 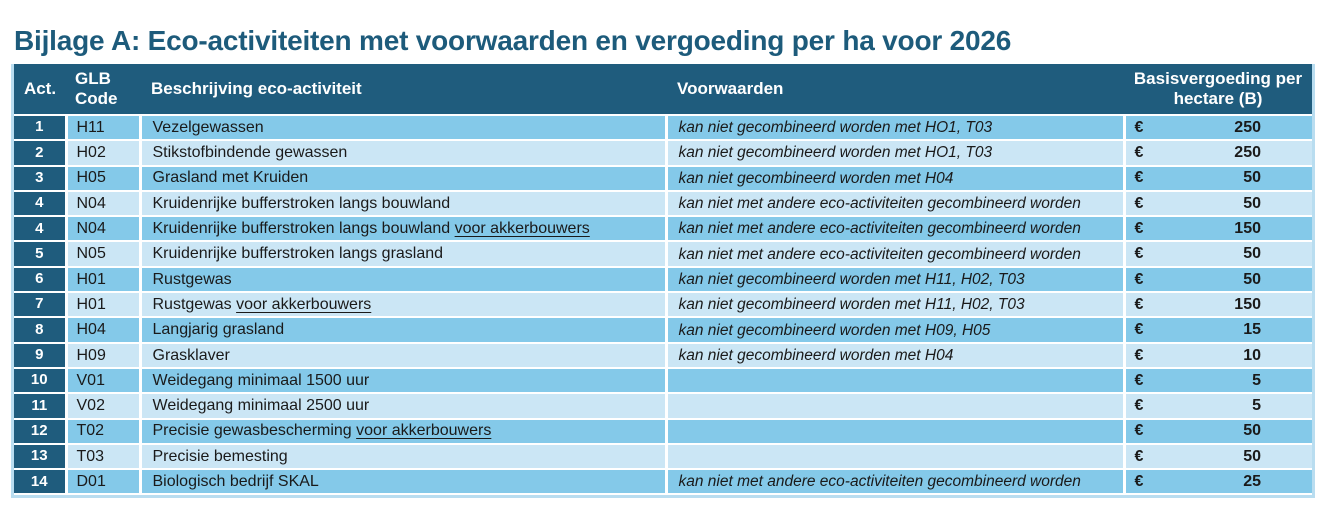 I want to click on description-text: Grasland met Kruiden, so click(x=230, y=178).